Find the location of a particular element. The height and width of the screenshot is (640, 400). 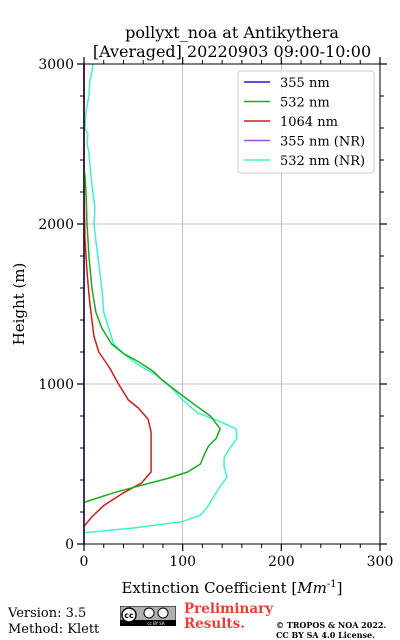

x-axis-label: Extinction Coefficient [Mm-1] is located at coordinates (231, 588).